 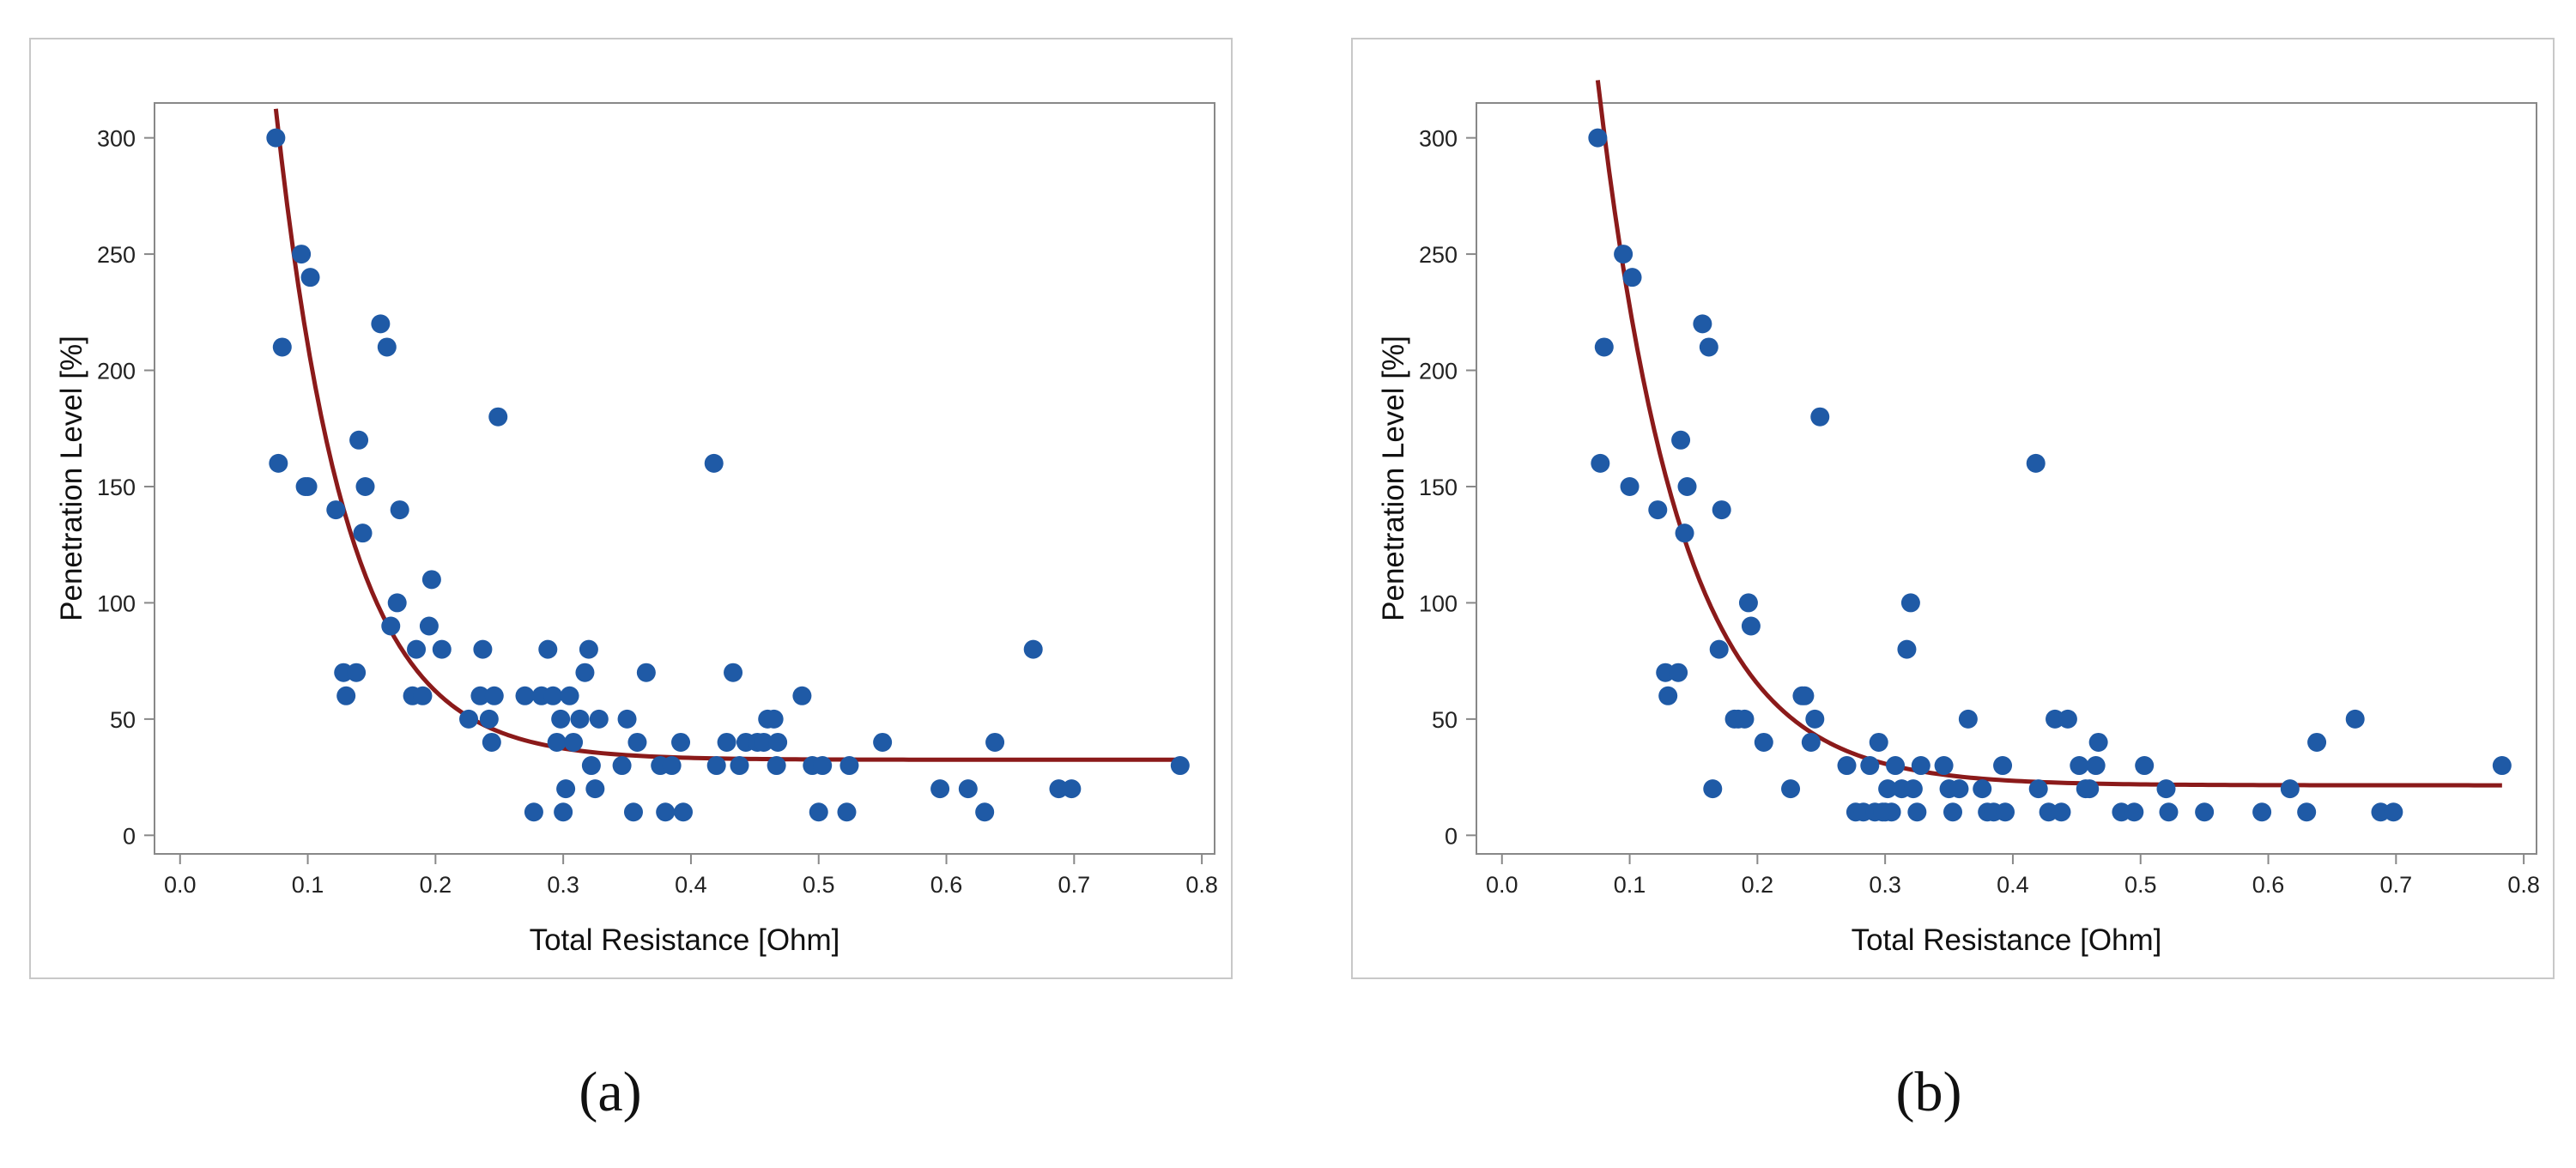 What do you see at coordinates (1438, 255) in the screenshot?
I see `y-tick-label-b-5: 250` at bounding box center [1438, 255].